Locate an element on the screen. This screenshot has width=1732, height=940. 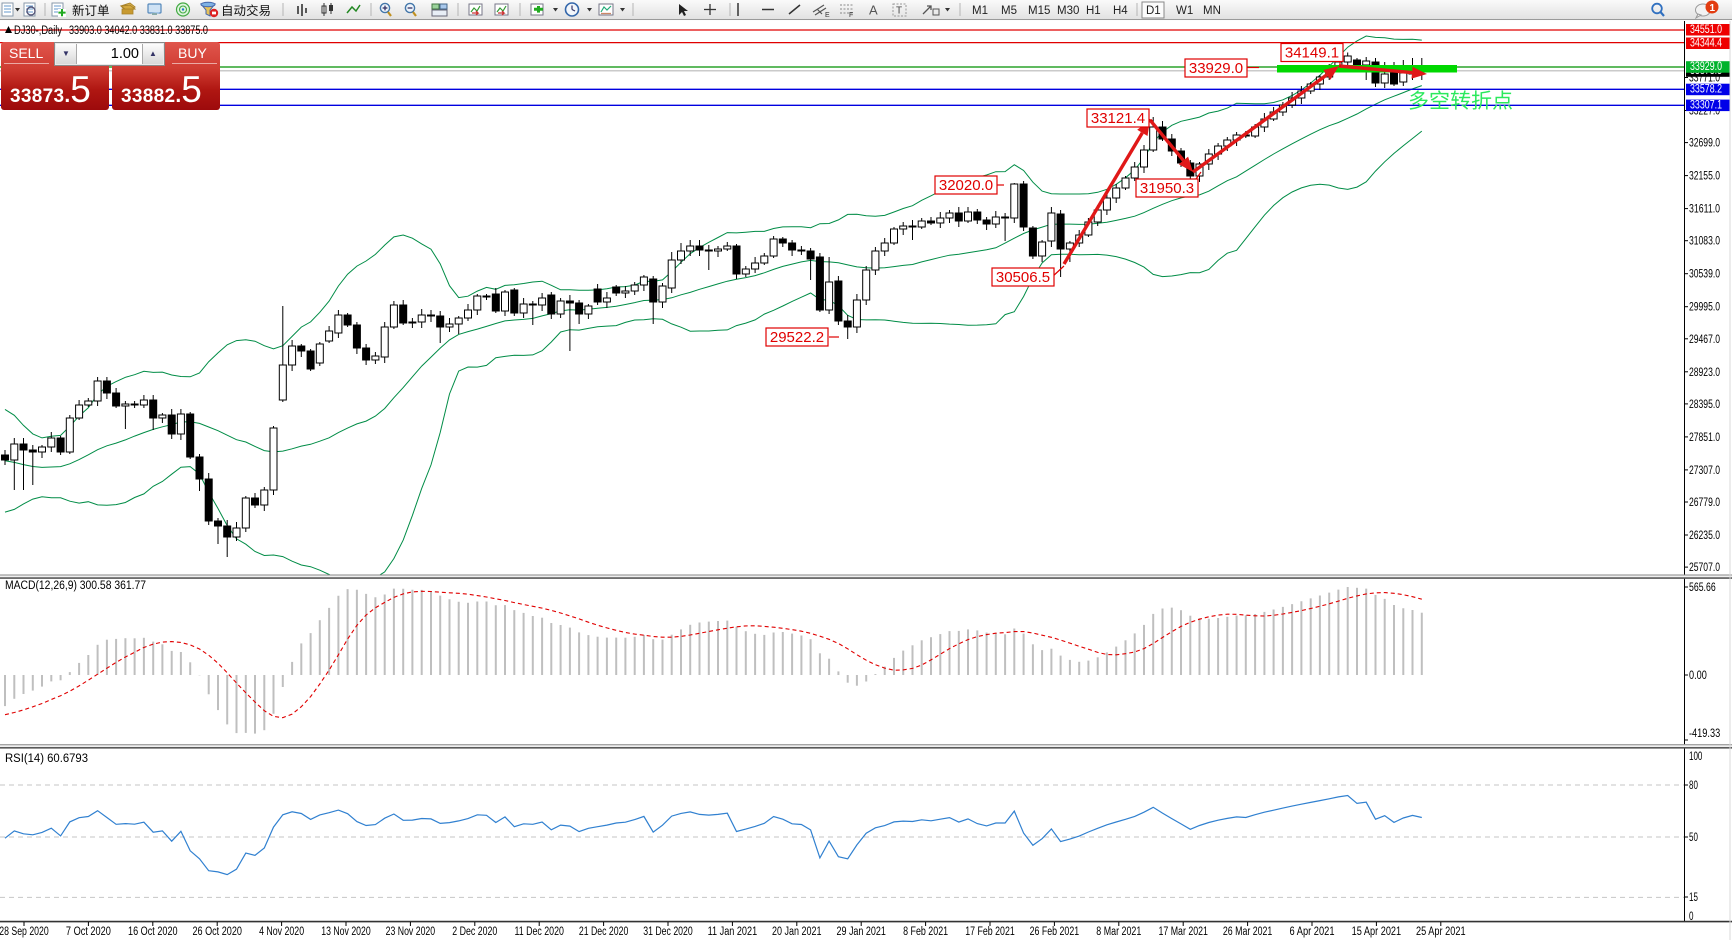
svg-text: 11 Dec 2020 is located at coordinates (539, 932).